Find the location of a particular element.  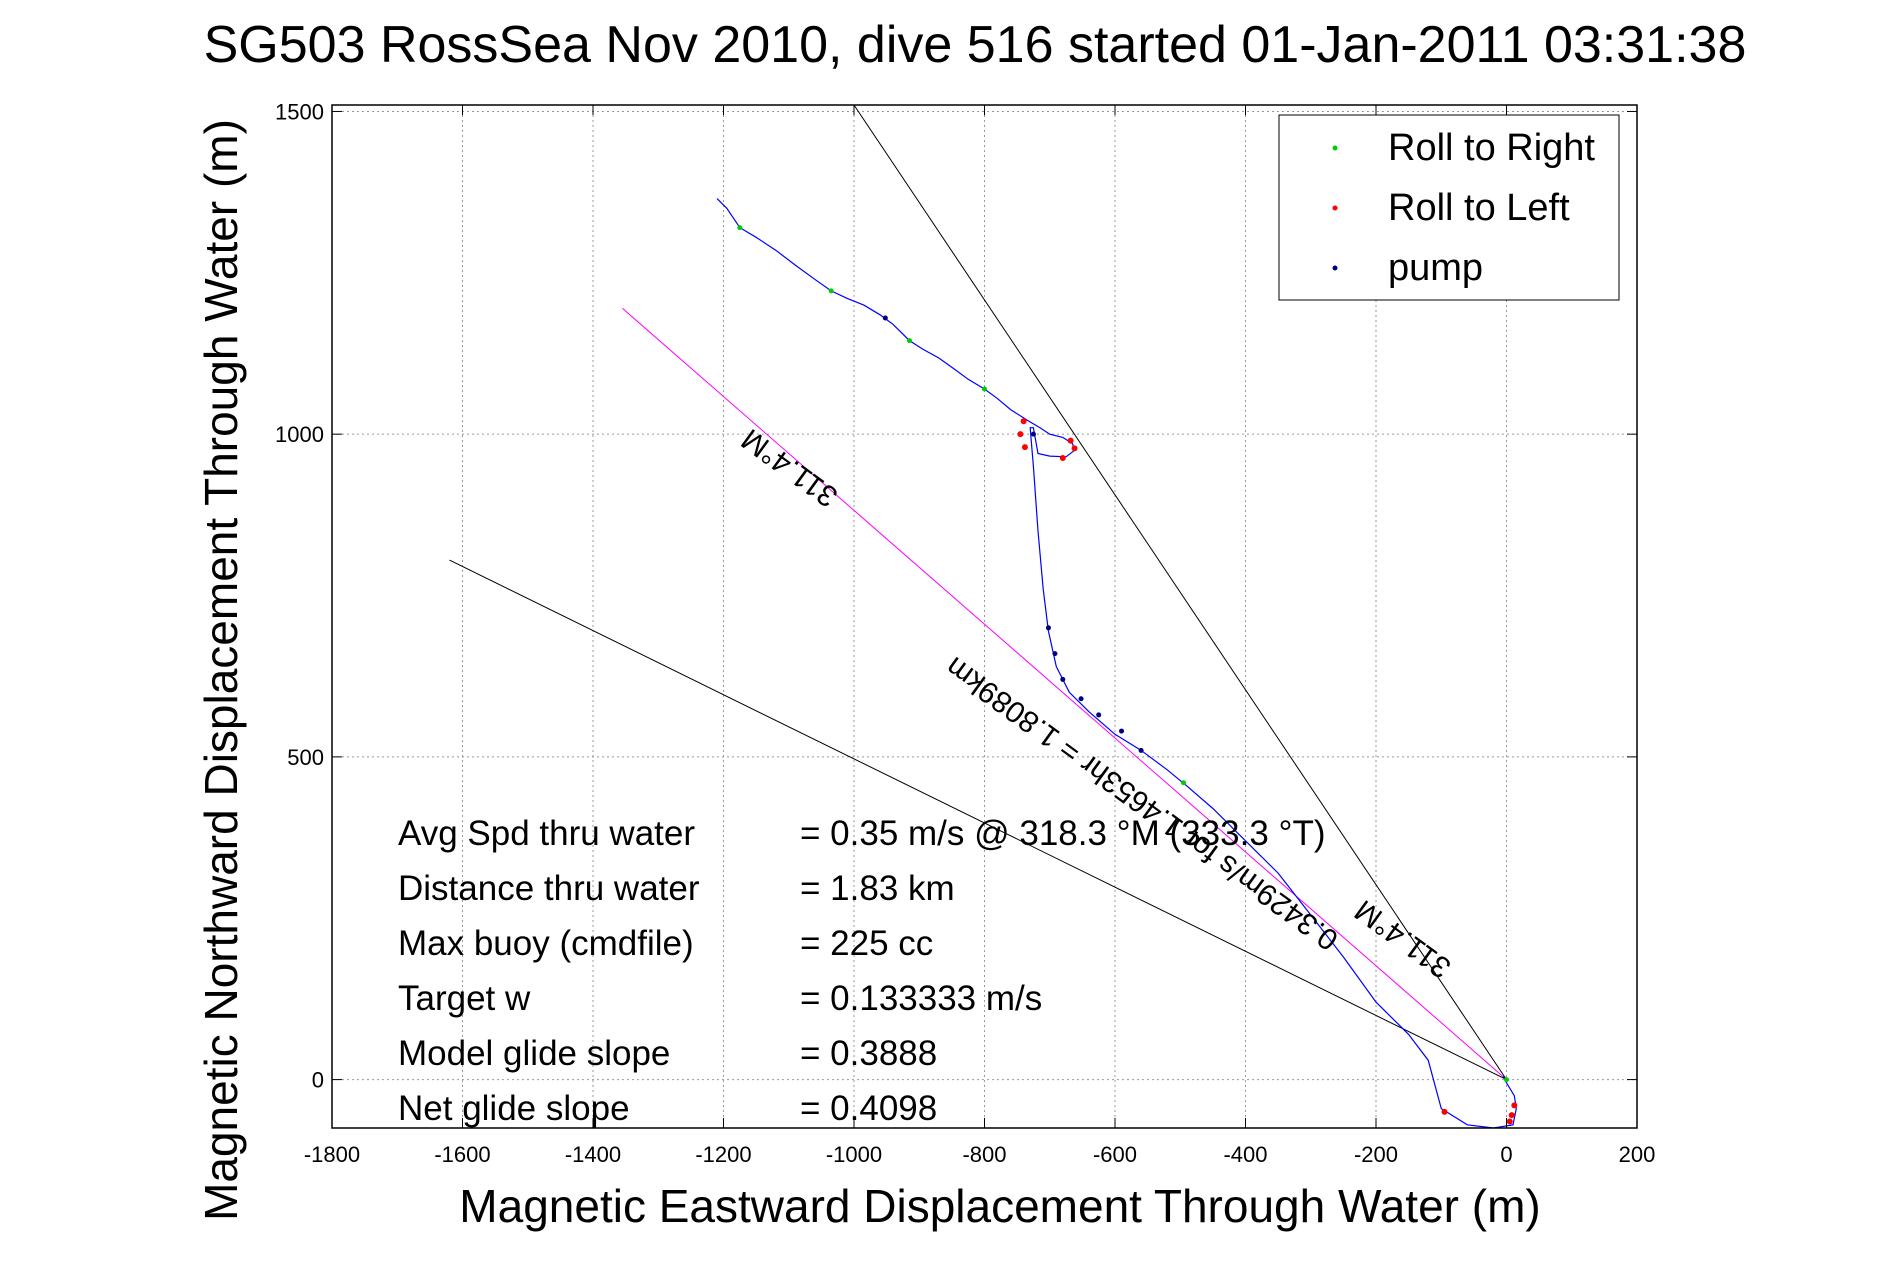

y-tick-label: 1000 is located at coordinates (299, 434).